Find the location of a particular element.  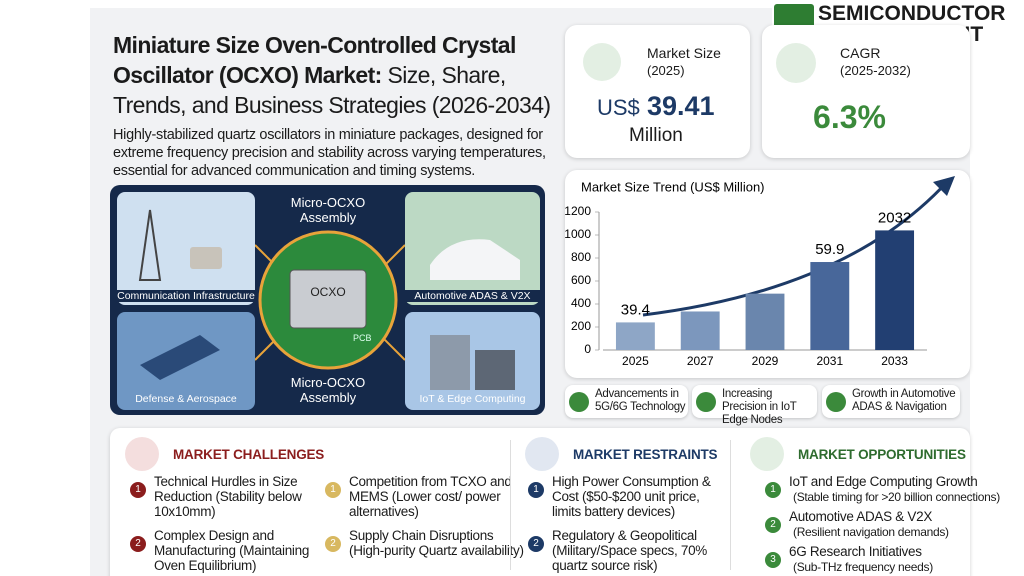

x-tick-label: 2033 is located at coordinates (894, 361).